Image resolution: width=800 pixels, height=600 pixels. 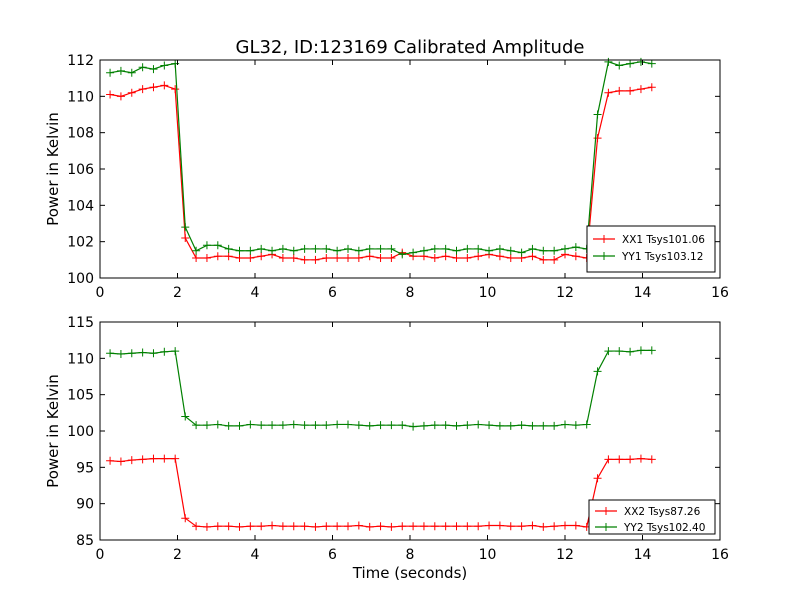 I want to click on x-tick-label: 4, so click(x=255, y=555).